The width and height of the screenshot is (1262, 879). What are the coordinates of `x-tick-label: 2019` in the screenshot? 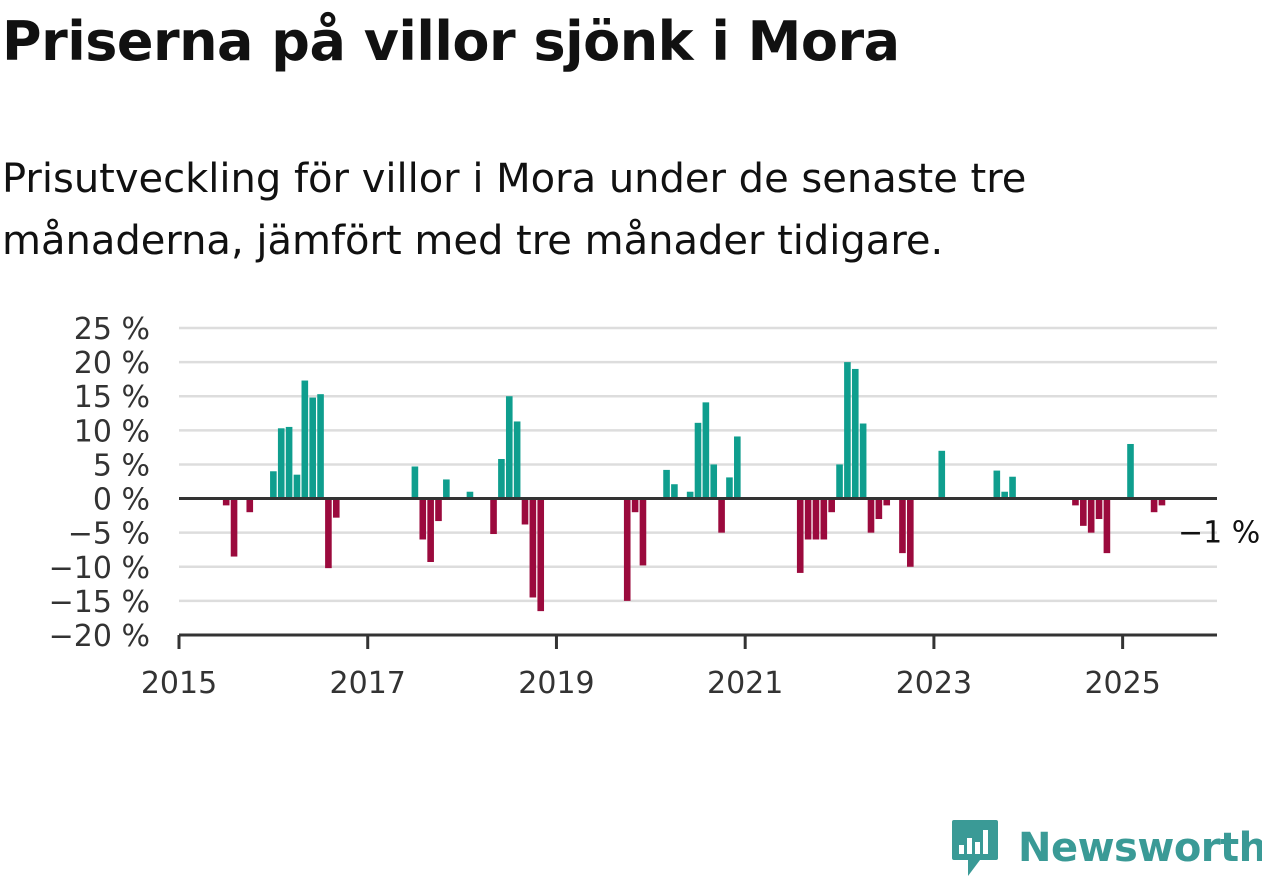 It's located at (556, 683).